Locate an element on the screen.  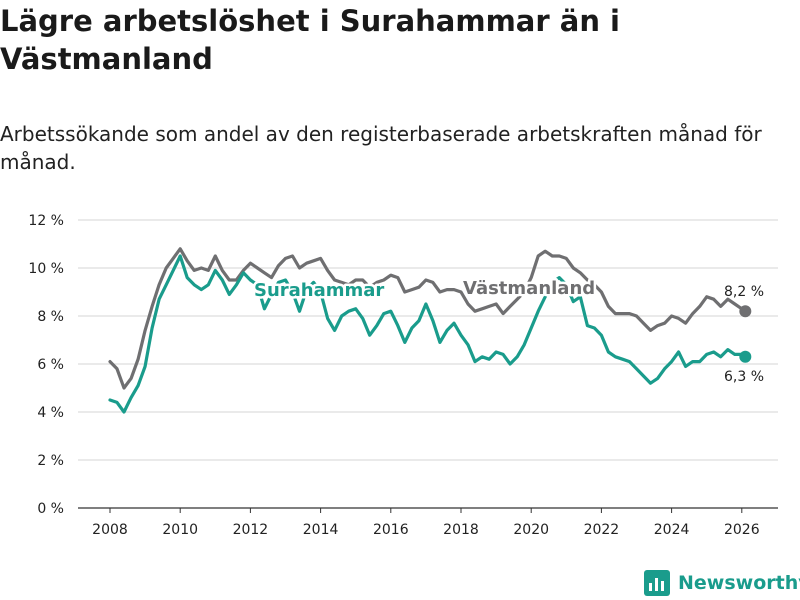
x-tick-label: 2018 is located at coordinates (461, 530).